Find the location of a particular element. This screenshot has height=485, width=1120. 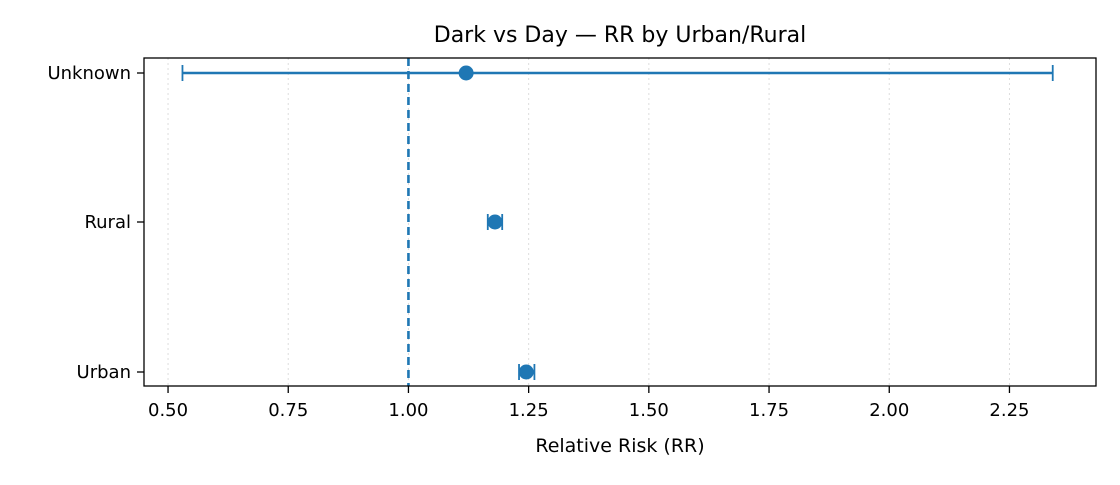

x-tick-label: 0.50 is located at coordinates (168, 410).